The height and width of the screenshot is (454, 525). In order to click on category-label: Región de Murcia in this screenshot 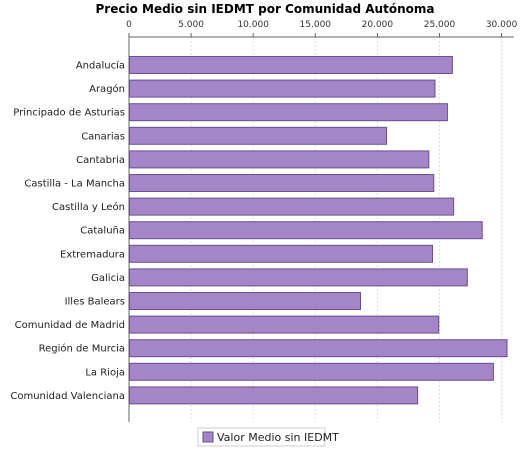, I will do `click(82, 349)`.